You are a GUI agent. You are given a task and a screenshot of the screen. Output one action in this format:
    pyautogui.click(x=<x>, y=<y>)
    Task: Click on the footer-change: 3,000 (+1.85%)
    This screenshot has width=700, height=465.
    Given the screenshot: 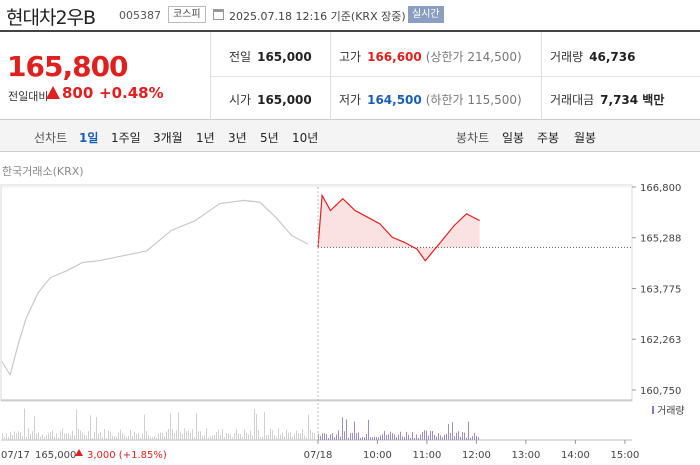 What is the action you would take?
    pyautogui.click(x=127, y=455)
    